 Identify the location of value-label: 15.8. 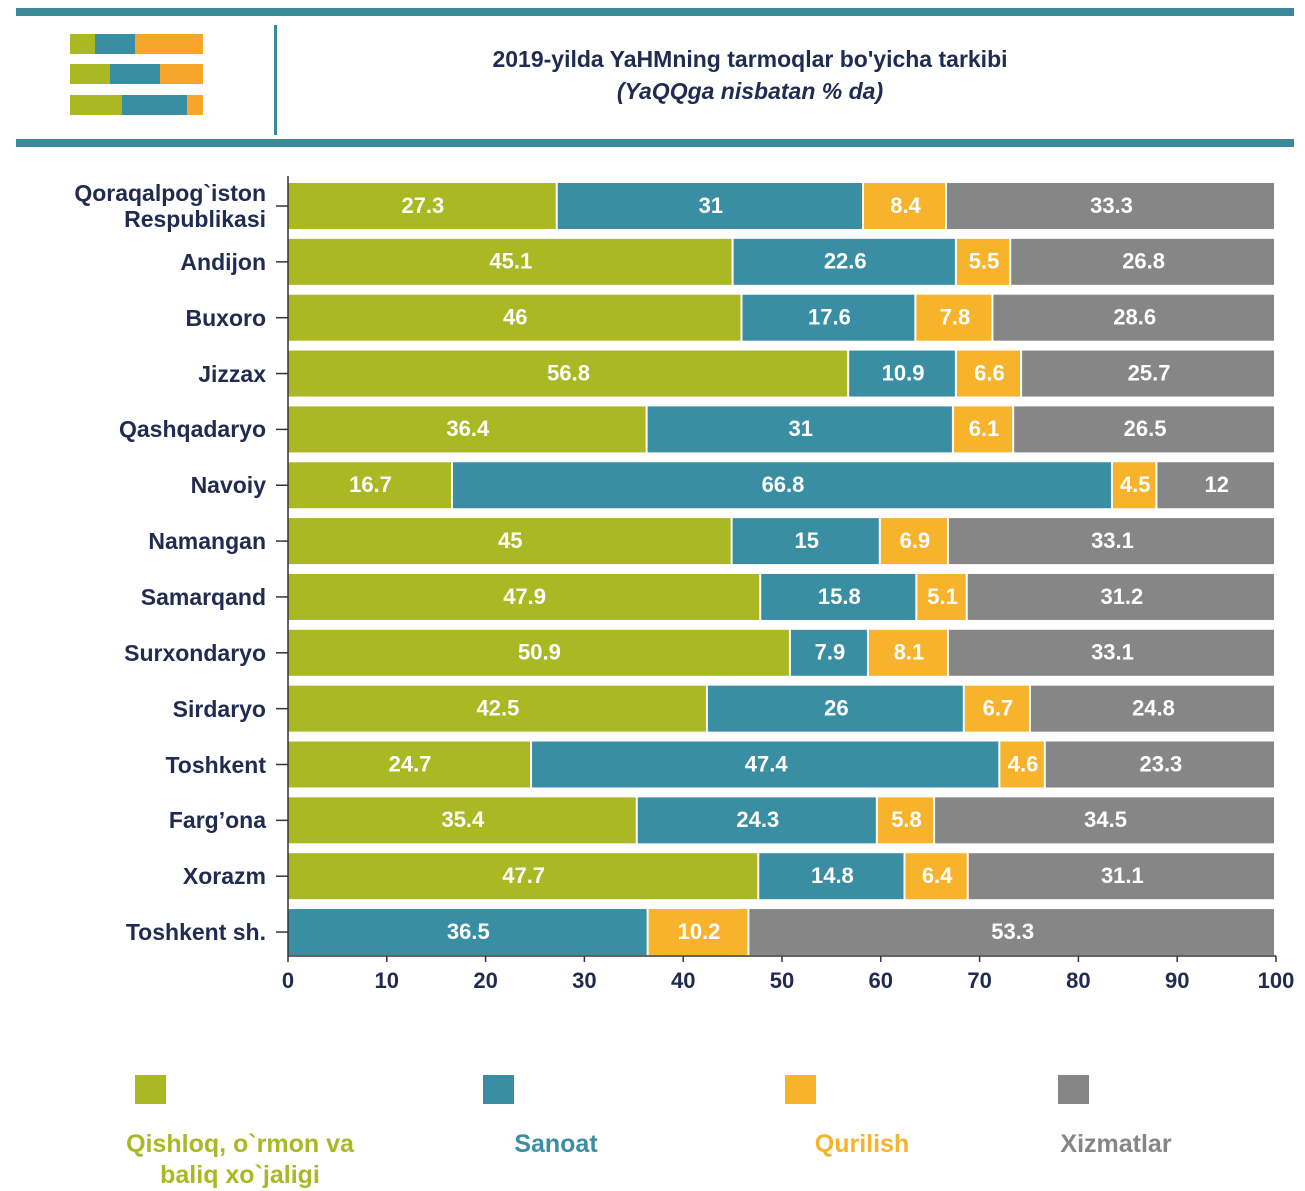
(839, 596).